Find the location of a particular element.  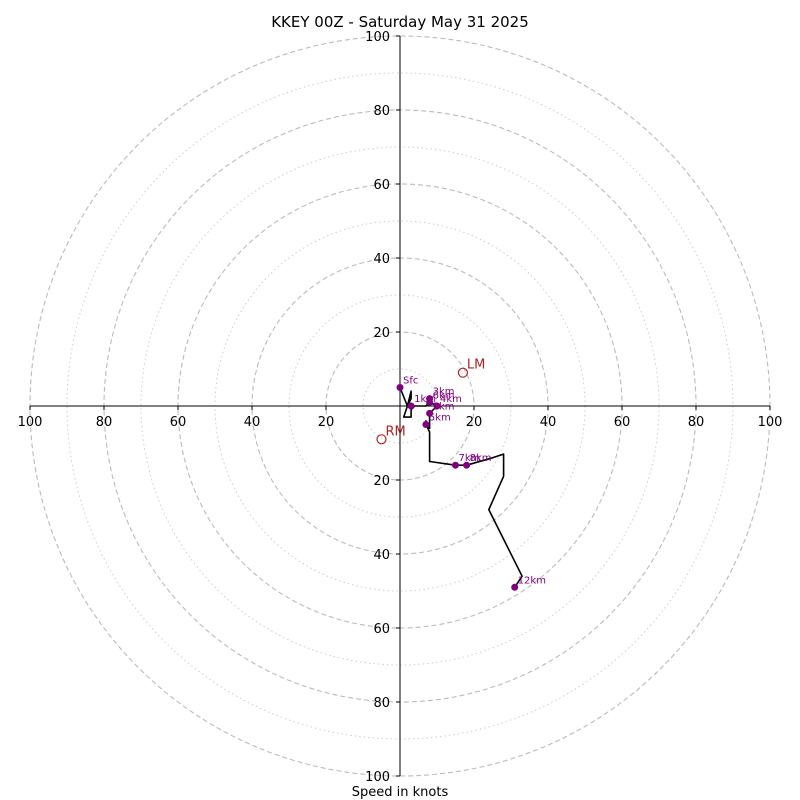

level-point-6km: 6km is located at coordinates (440, 398).